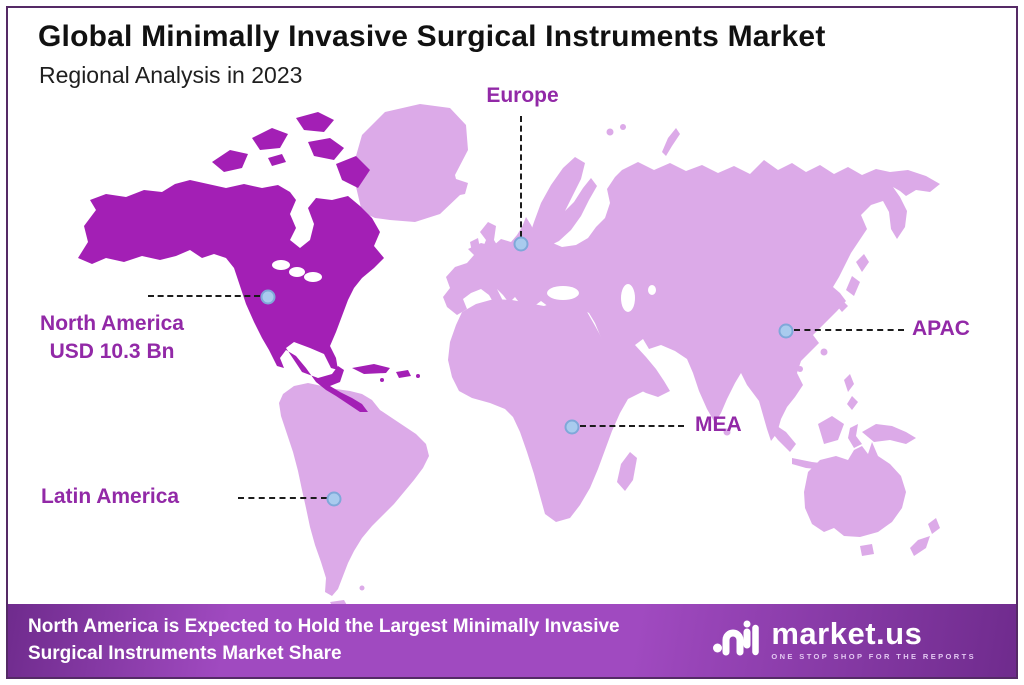 This screenshot has width=1024, height=685. I want to click on region-label-north-america: North America USD 10.3 Bn, so click(112, 338).